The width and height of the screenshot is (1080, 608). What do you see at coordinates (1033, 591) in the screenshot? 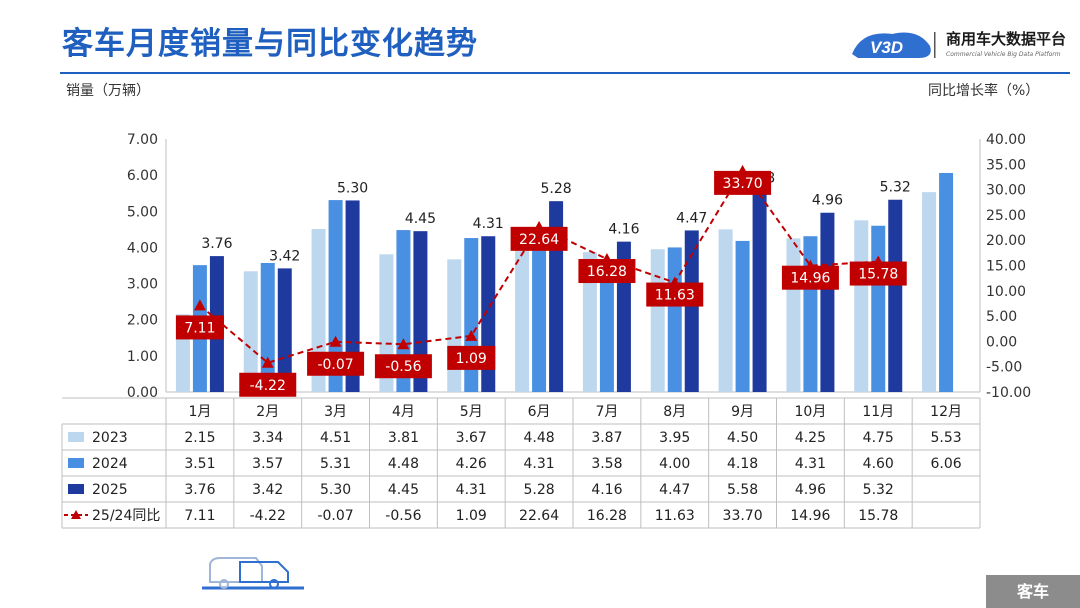
I see `category-badge: 客车` at bounding box center [1033, 591].